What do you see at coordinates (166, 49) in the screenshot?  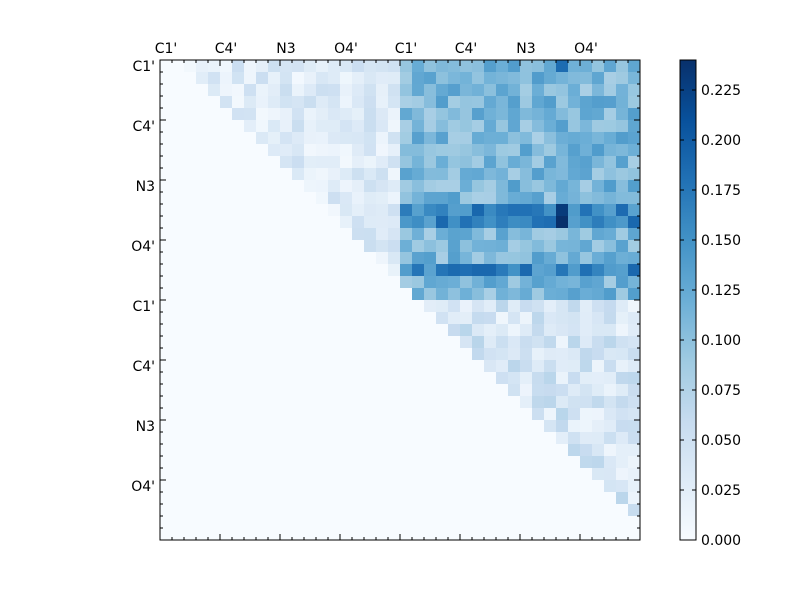 I see `x-tick-label: C1'` at bounding box center [166, 49].